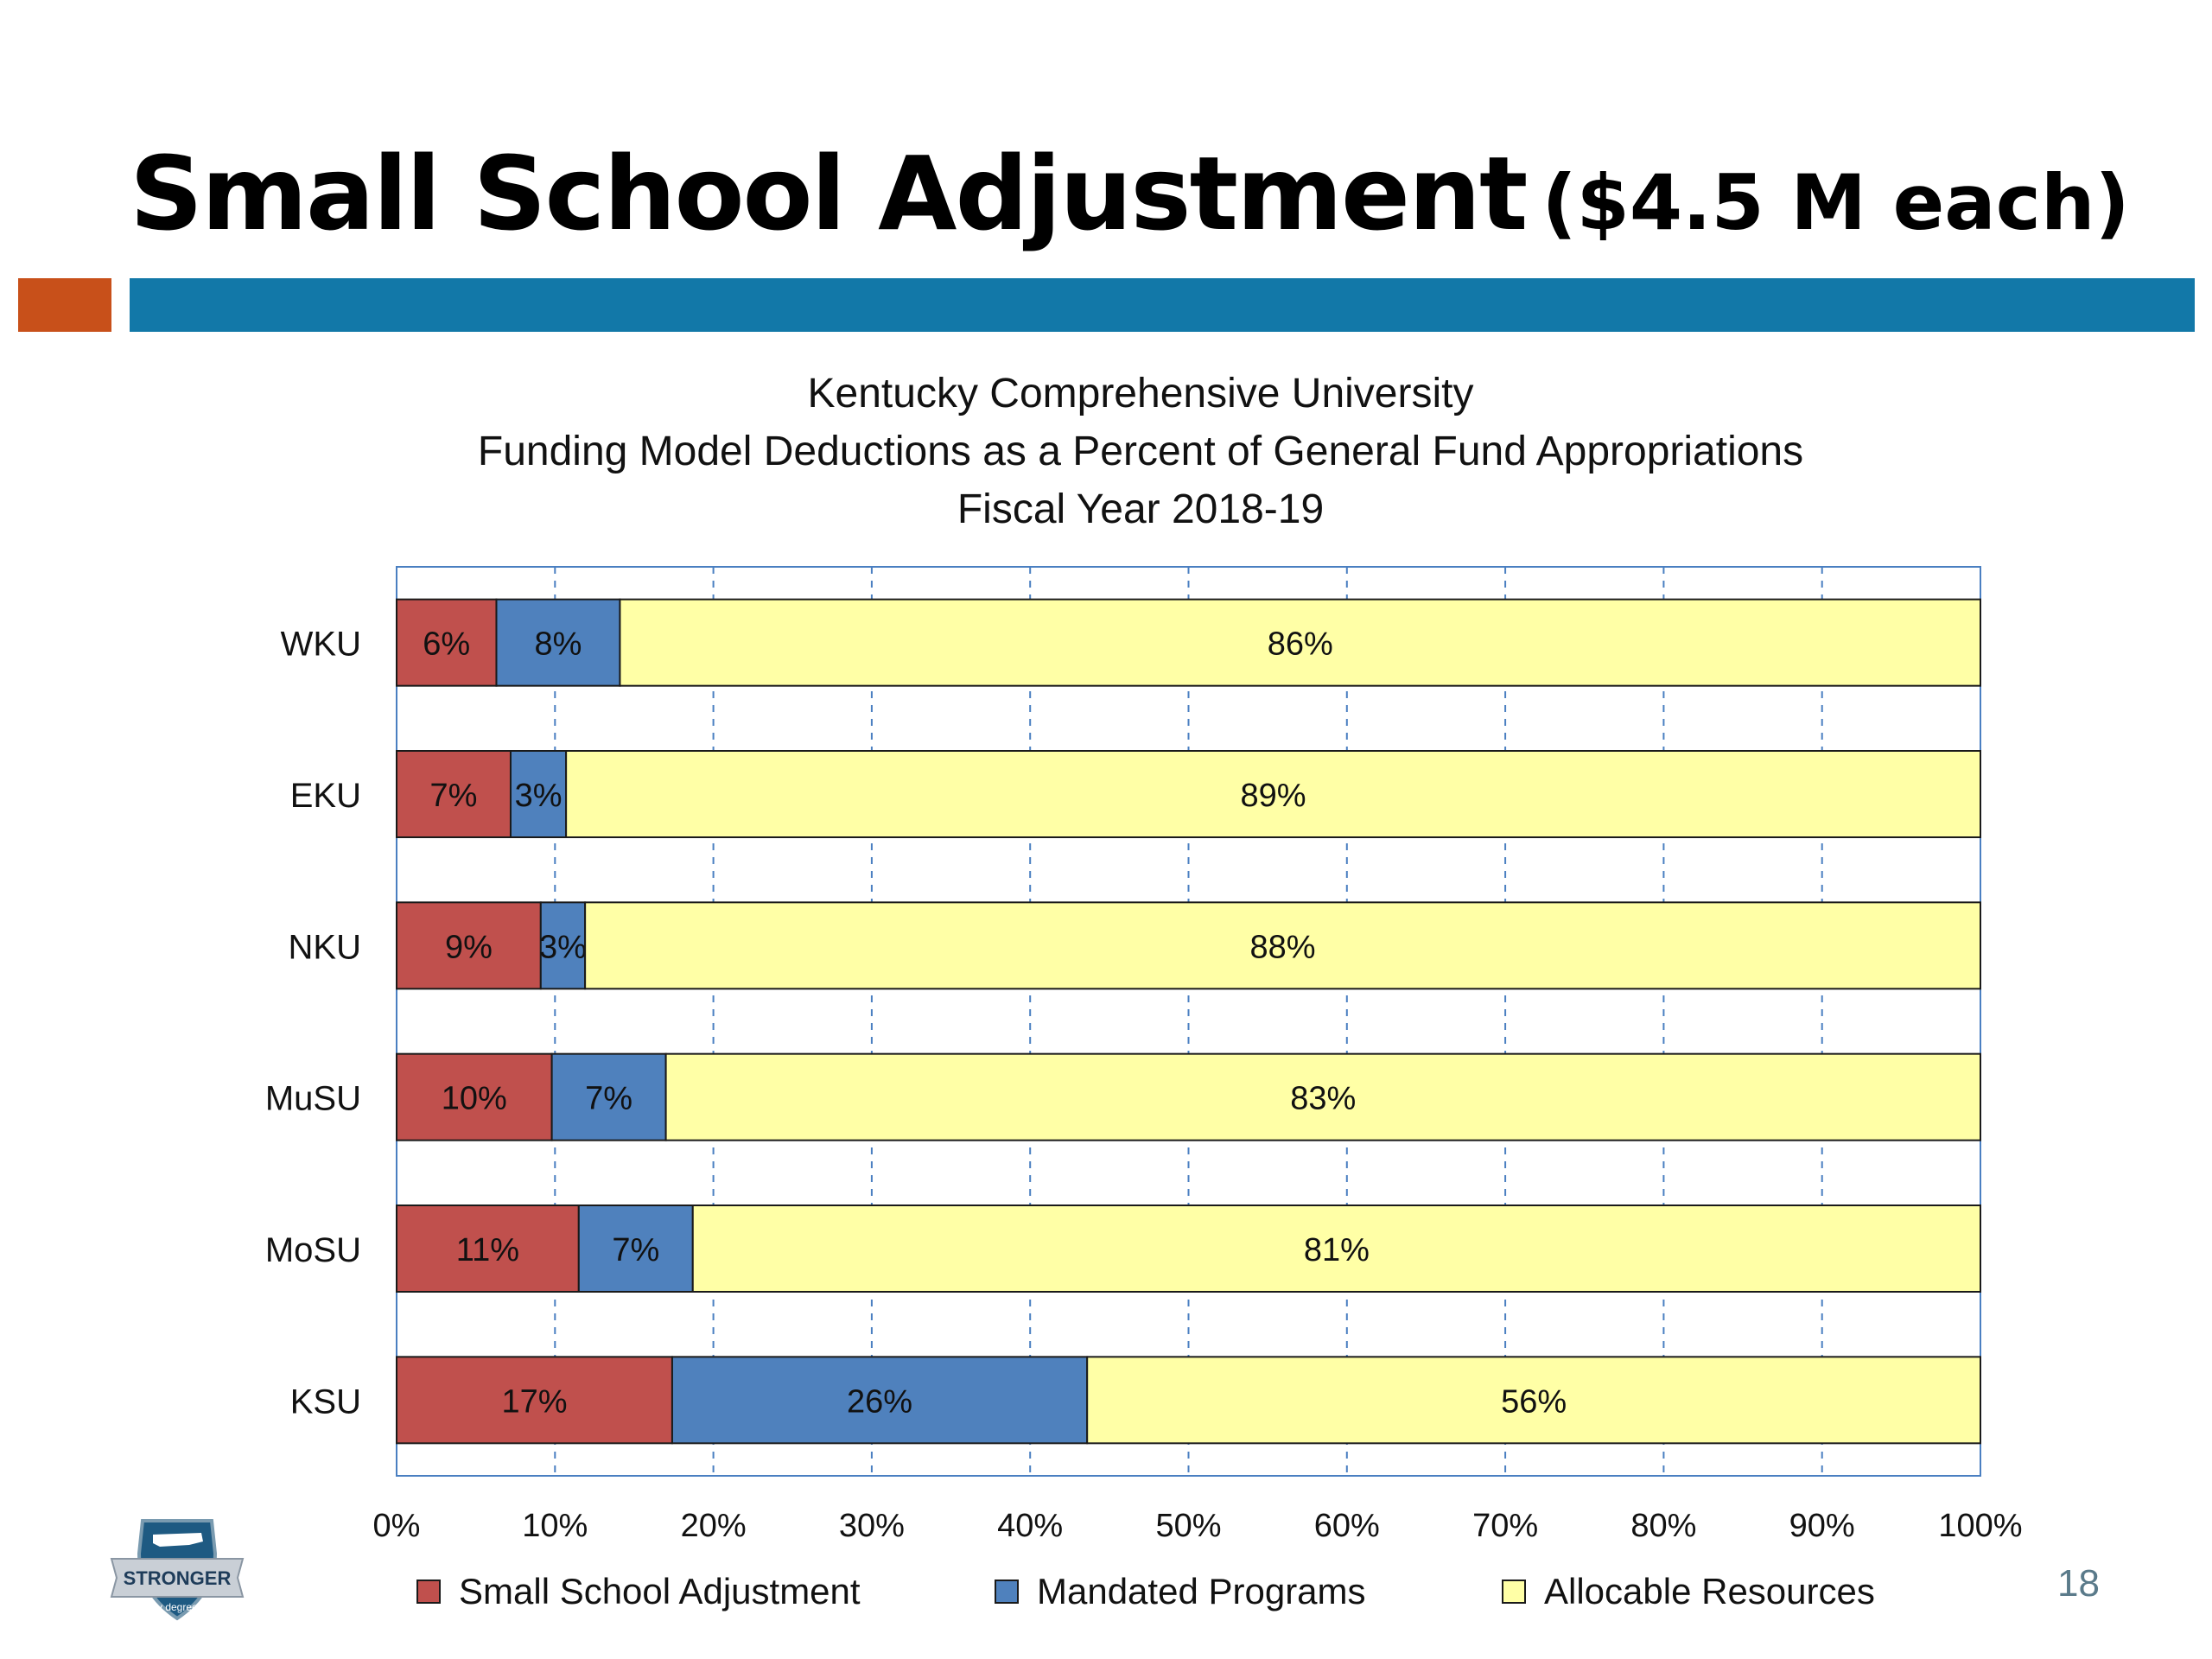  I want to click on legend-label: Small School Adjustment, so click(660, 1591).